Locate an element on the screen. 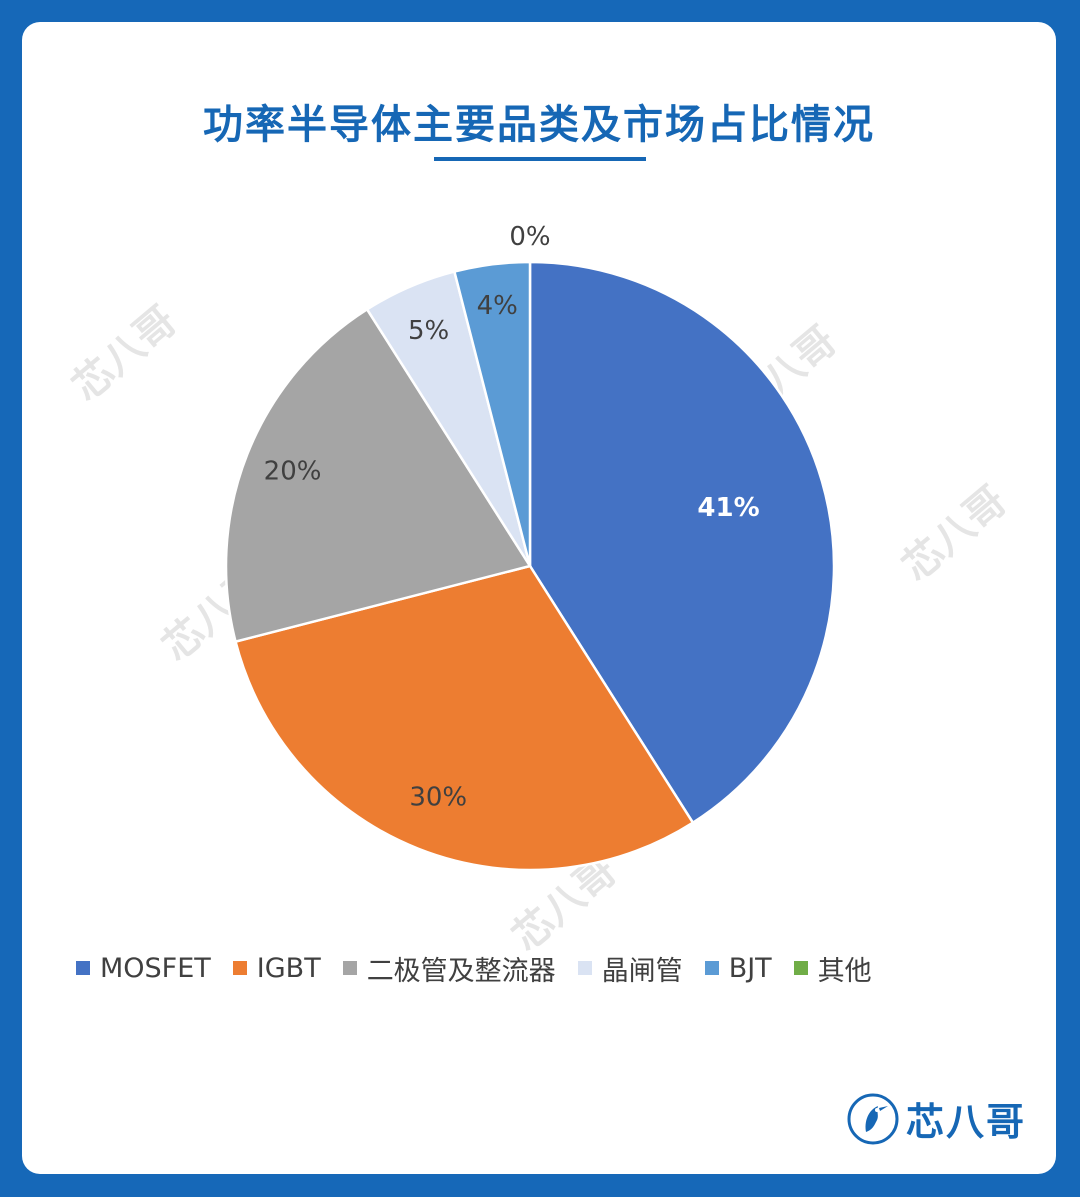 The image size is (1080, 1197). legend-item-5: BJT is located at coordinates (738, 968).